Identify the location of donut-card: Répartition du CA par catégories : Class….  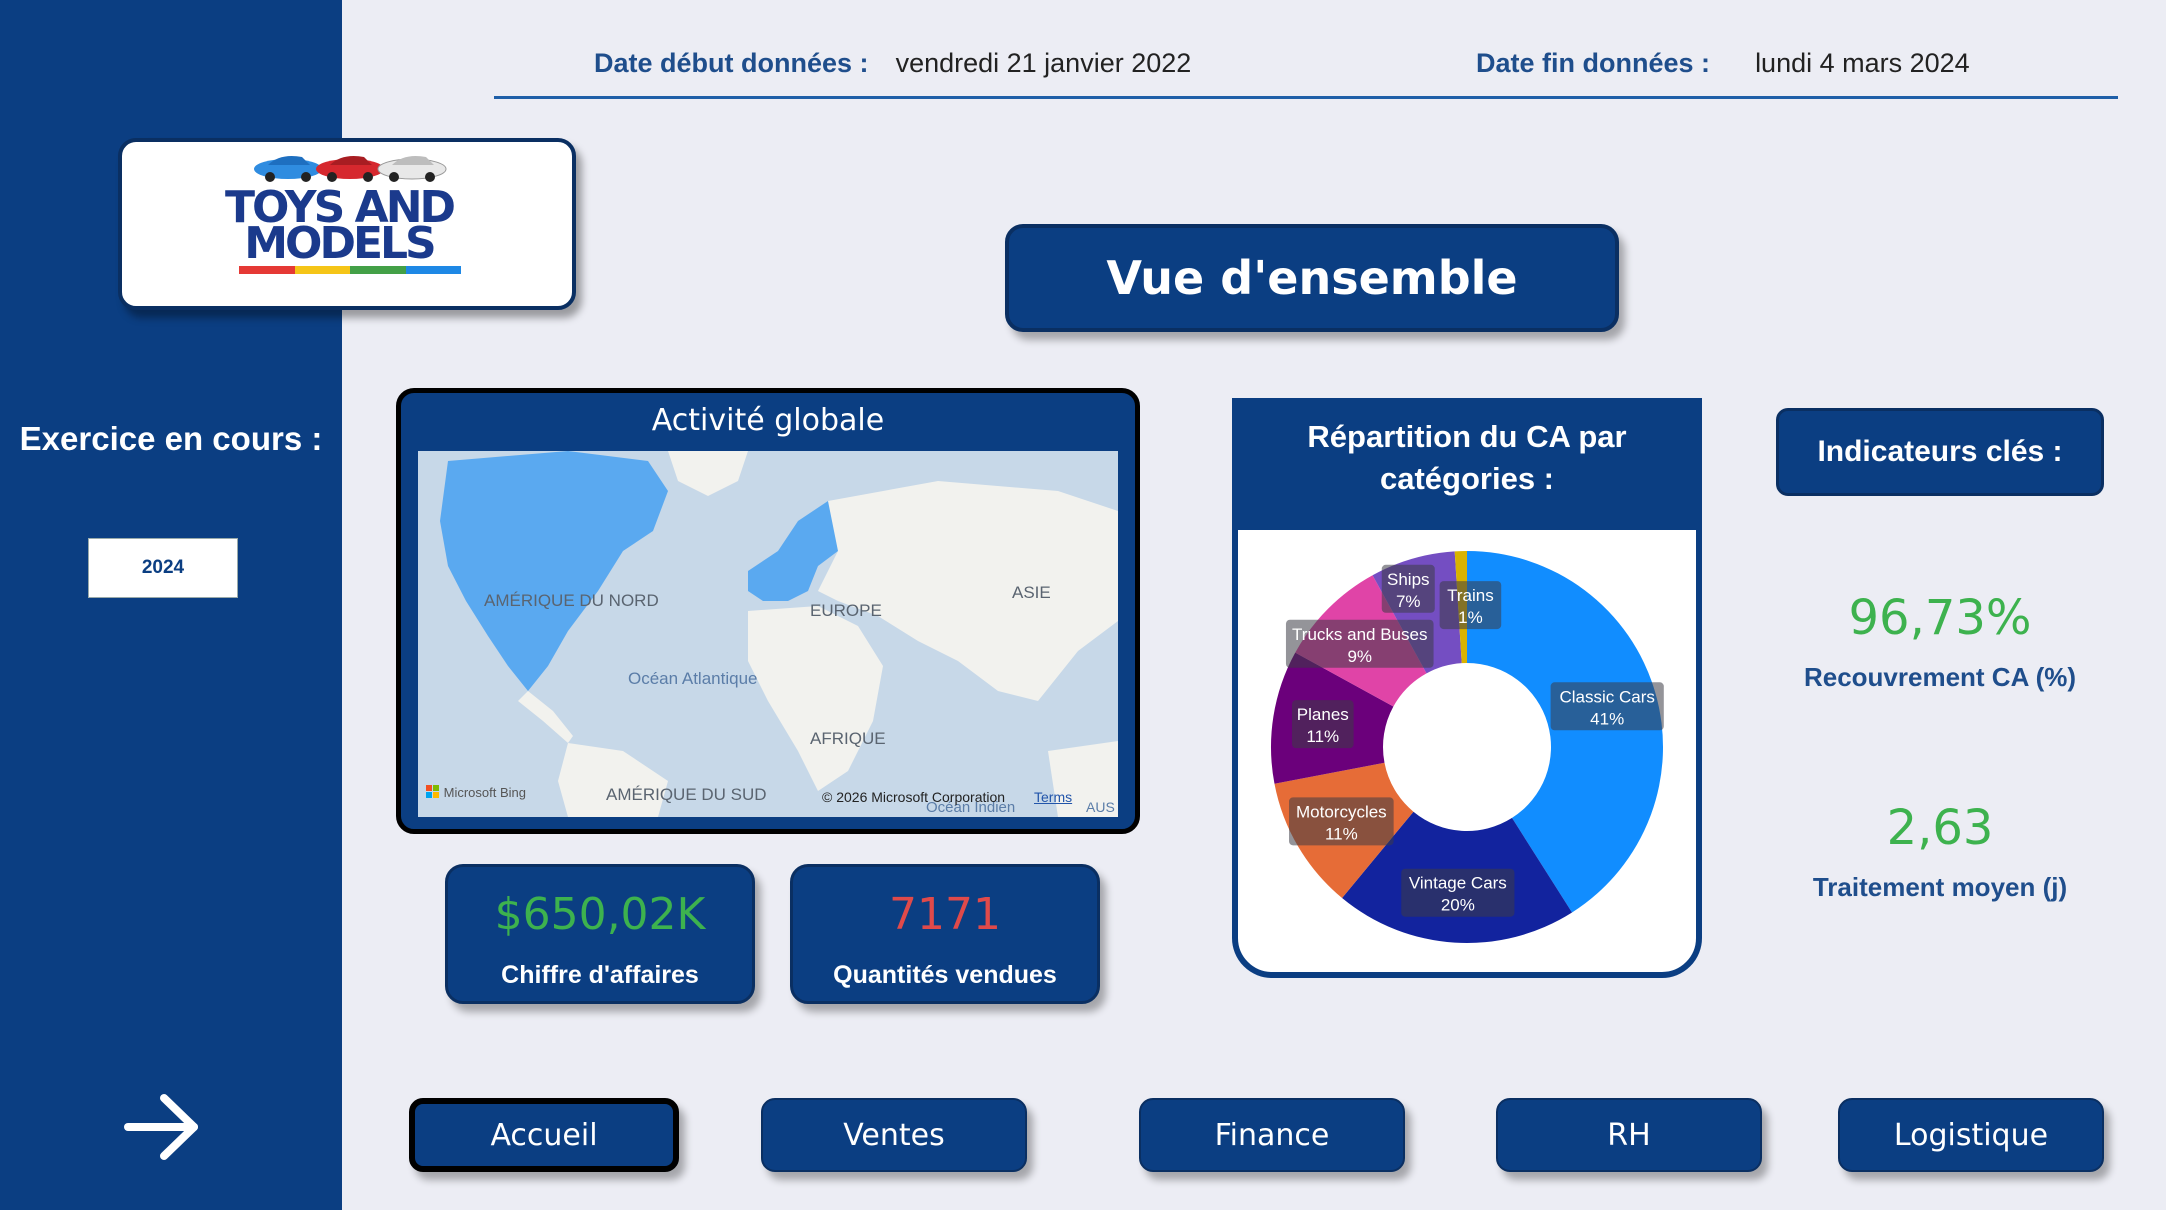
(1467, 688).